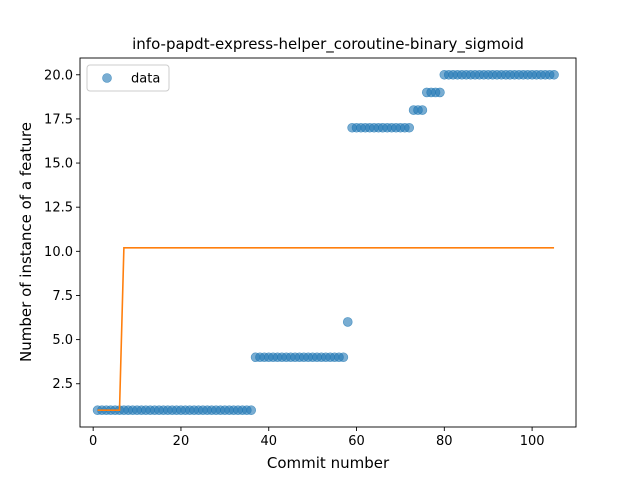  What do you see at coordinates (532, 441) in the screenshot?
I see `x-tick-label: 100` at bounding box center [532, 441].